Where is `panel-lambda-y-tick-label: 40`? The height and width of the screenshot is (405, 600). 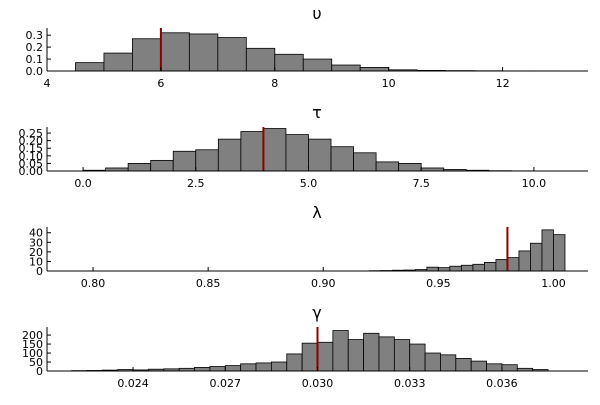
panel-lambda-y-tick-label: 40 is located at coordinates (36, 233).